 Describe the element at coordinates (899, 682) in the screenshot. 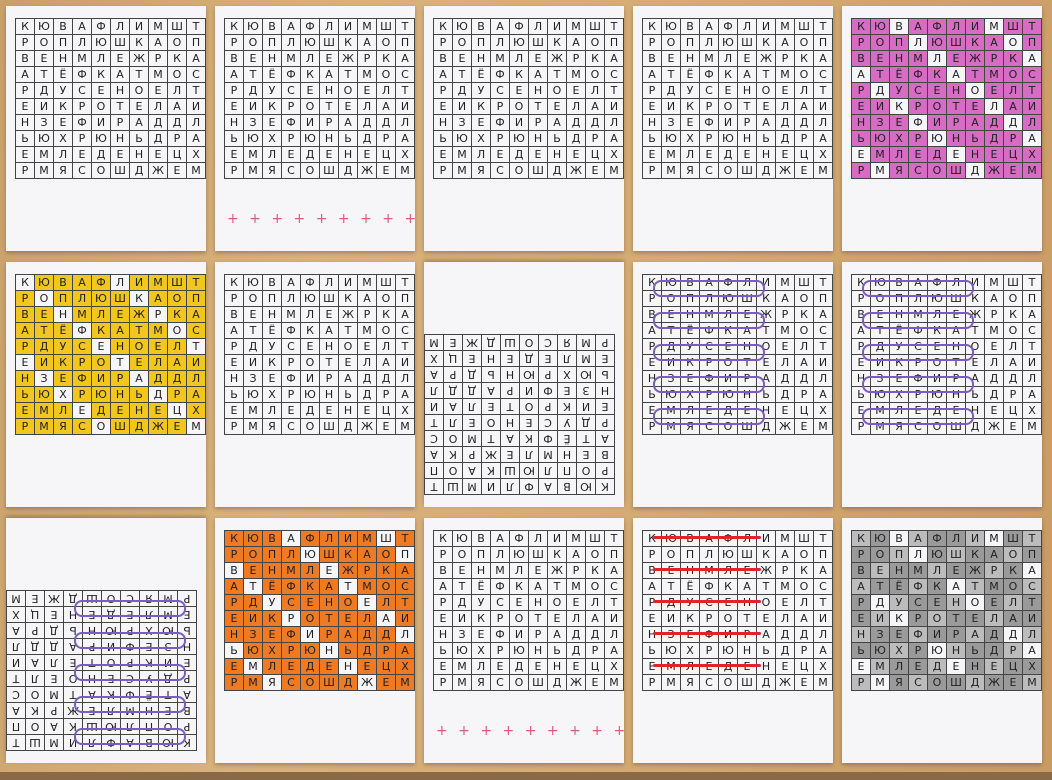

I see `grid-cell: Я` at that location.